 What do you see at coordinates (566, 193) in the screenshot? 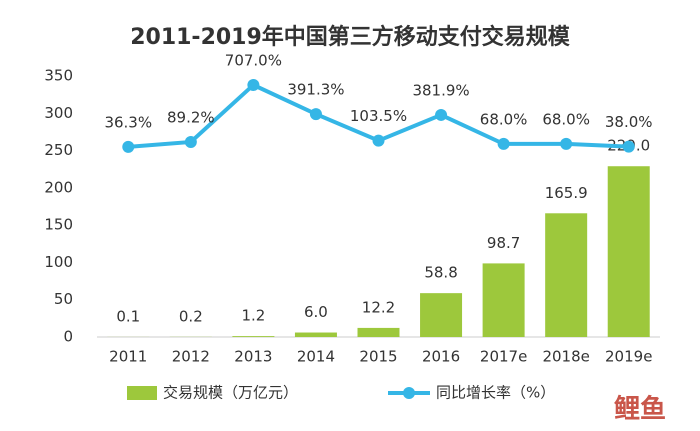
I see `bar-value-label: 165.9` at bounding box center [566, 193].